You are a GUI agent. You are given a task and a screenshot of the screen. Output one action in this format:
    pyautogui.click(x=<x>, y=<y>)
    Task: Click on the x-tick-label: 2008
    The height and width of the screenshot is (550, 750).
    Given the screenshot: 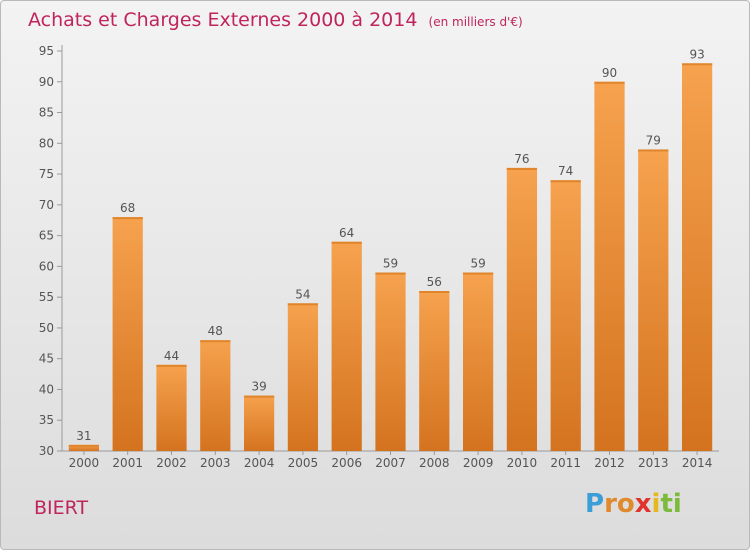 What is the action you would take?
    pyautogui.click(x=434, y=463)
    